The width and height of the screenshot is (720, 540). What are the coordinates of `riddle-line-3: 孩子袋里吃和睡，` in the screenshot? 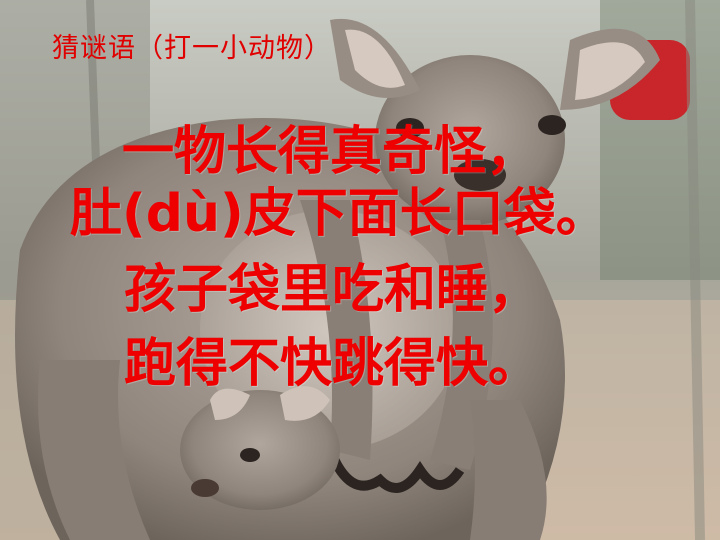 It's located at (332, 290).